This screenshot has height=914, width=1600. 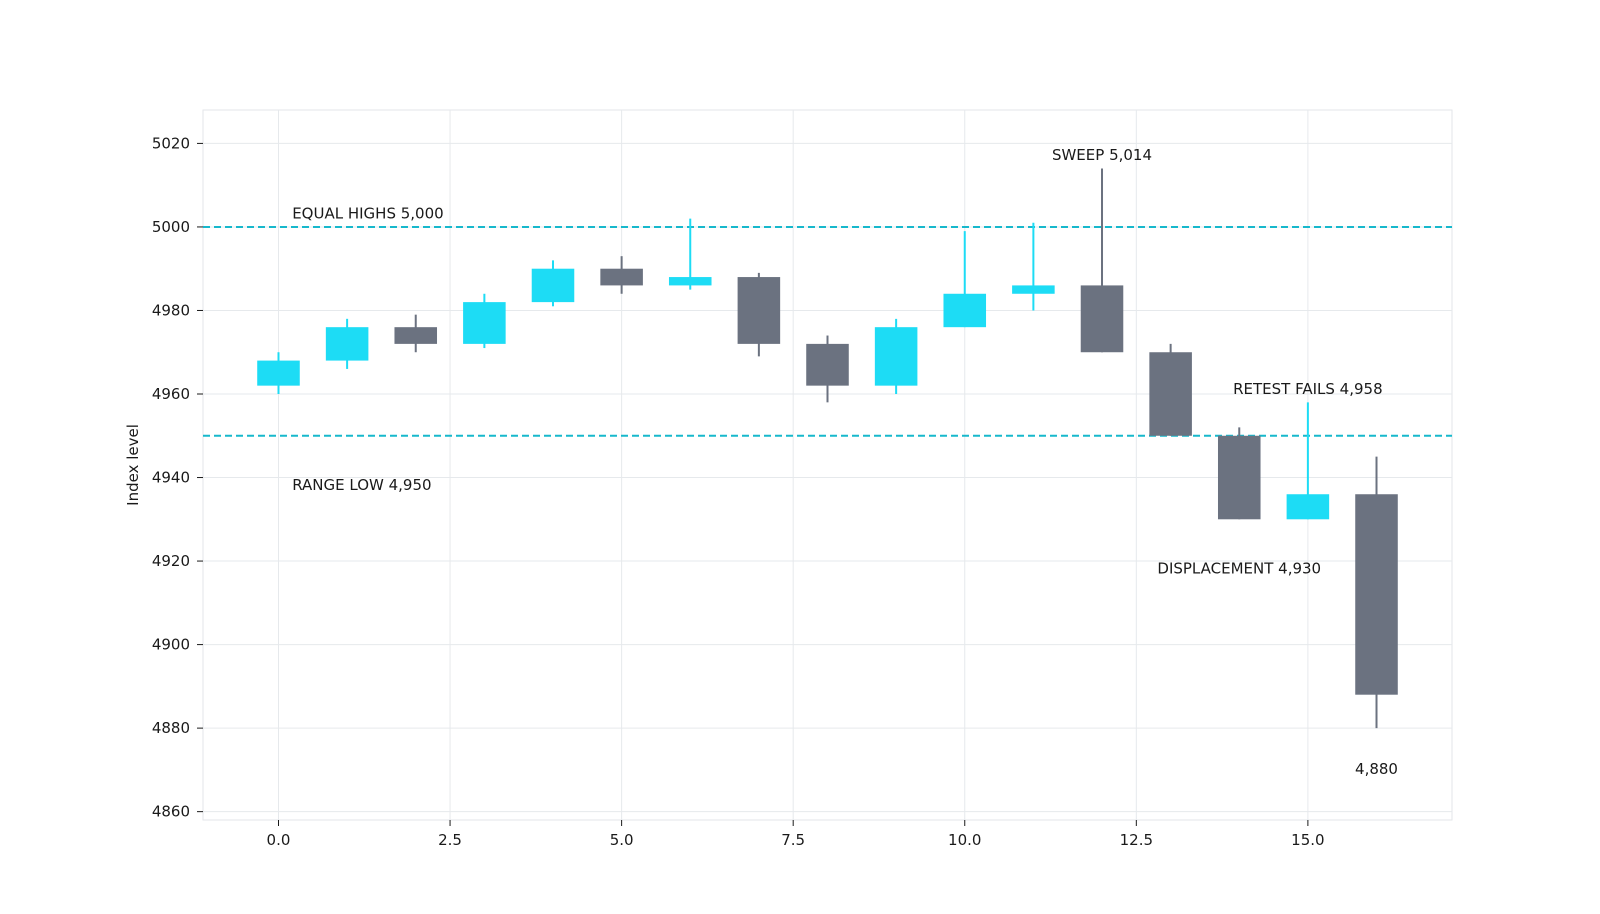 I want to click on y-tick-label: 4980, so click(x=171, y=310).